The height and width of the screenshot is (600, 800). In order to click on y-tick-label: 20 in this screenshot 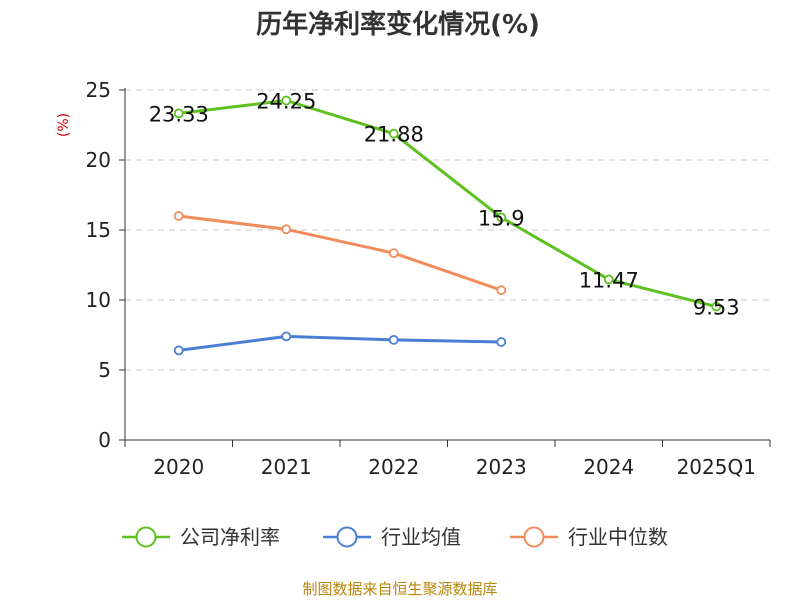, I will do `click(98, 160)`.